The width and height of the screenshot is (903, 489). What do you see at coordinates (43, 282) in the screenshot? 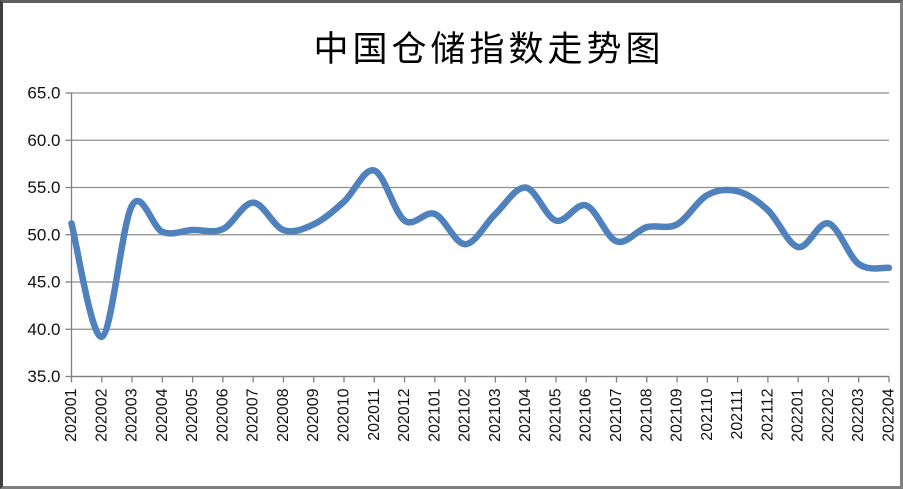
I see `y-tick-label: 45.0` at bounding box center [43, 282].